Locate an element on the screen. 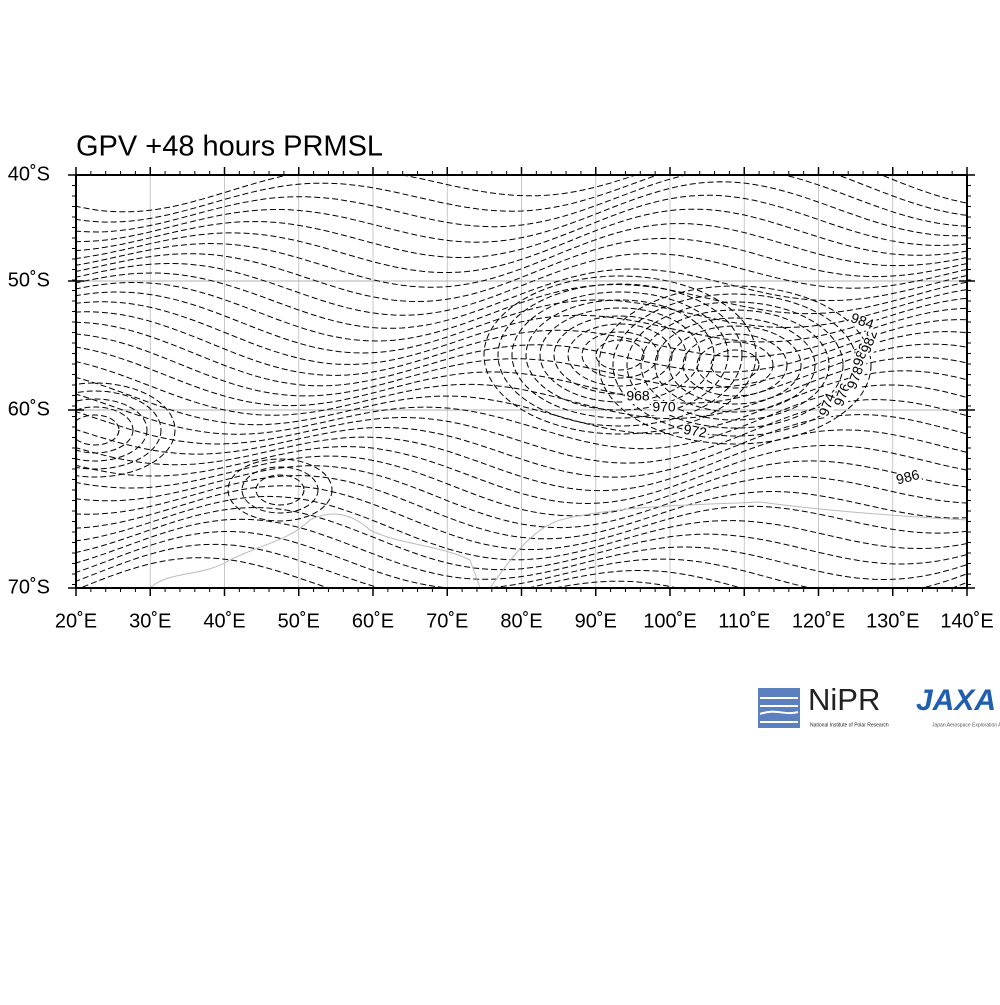  contour-label: 986 is located at coordinates (907, 477).